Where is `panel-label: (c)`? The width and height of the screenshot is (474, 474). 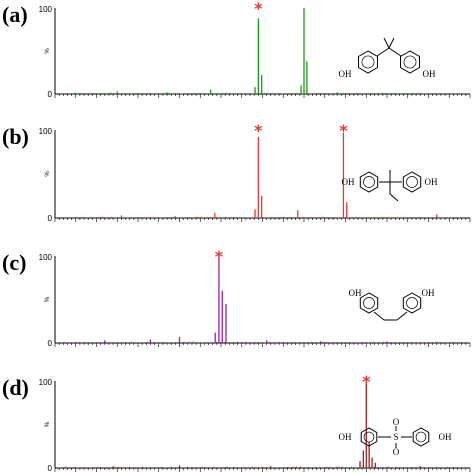
panel-label: (c) is located at coordinates (14, 262).